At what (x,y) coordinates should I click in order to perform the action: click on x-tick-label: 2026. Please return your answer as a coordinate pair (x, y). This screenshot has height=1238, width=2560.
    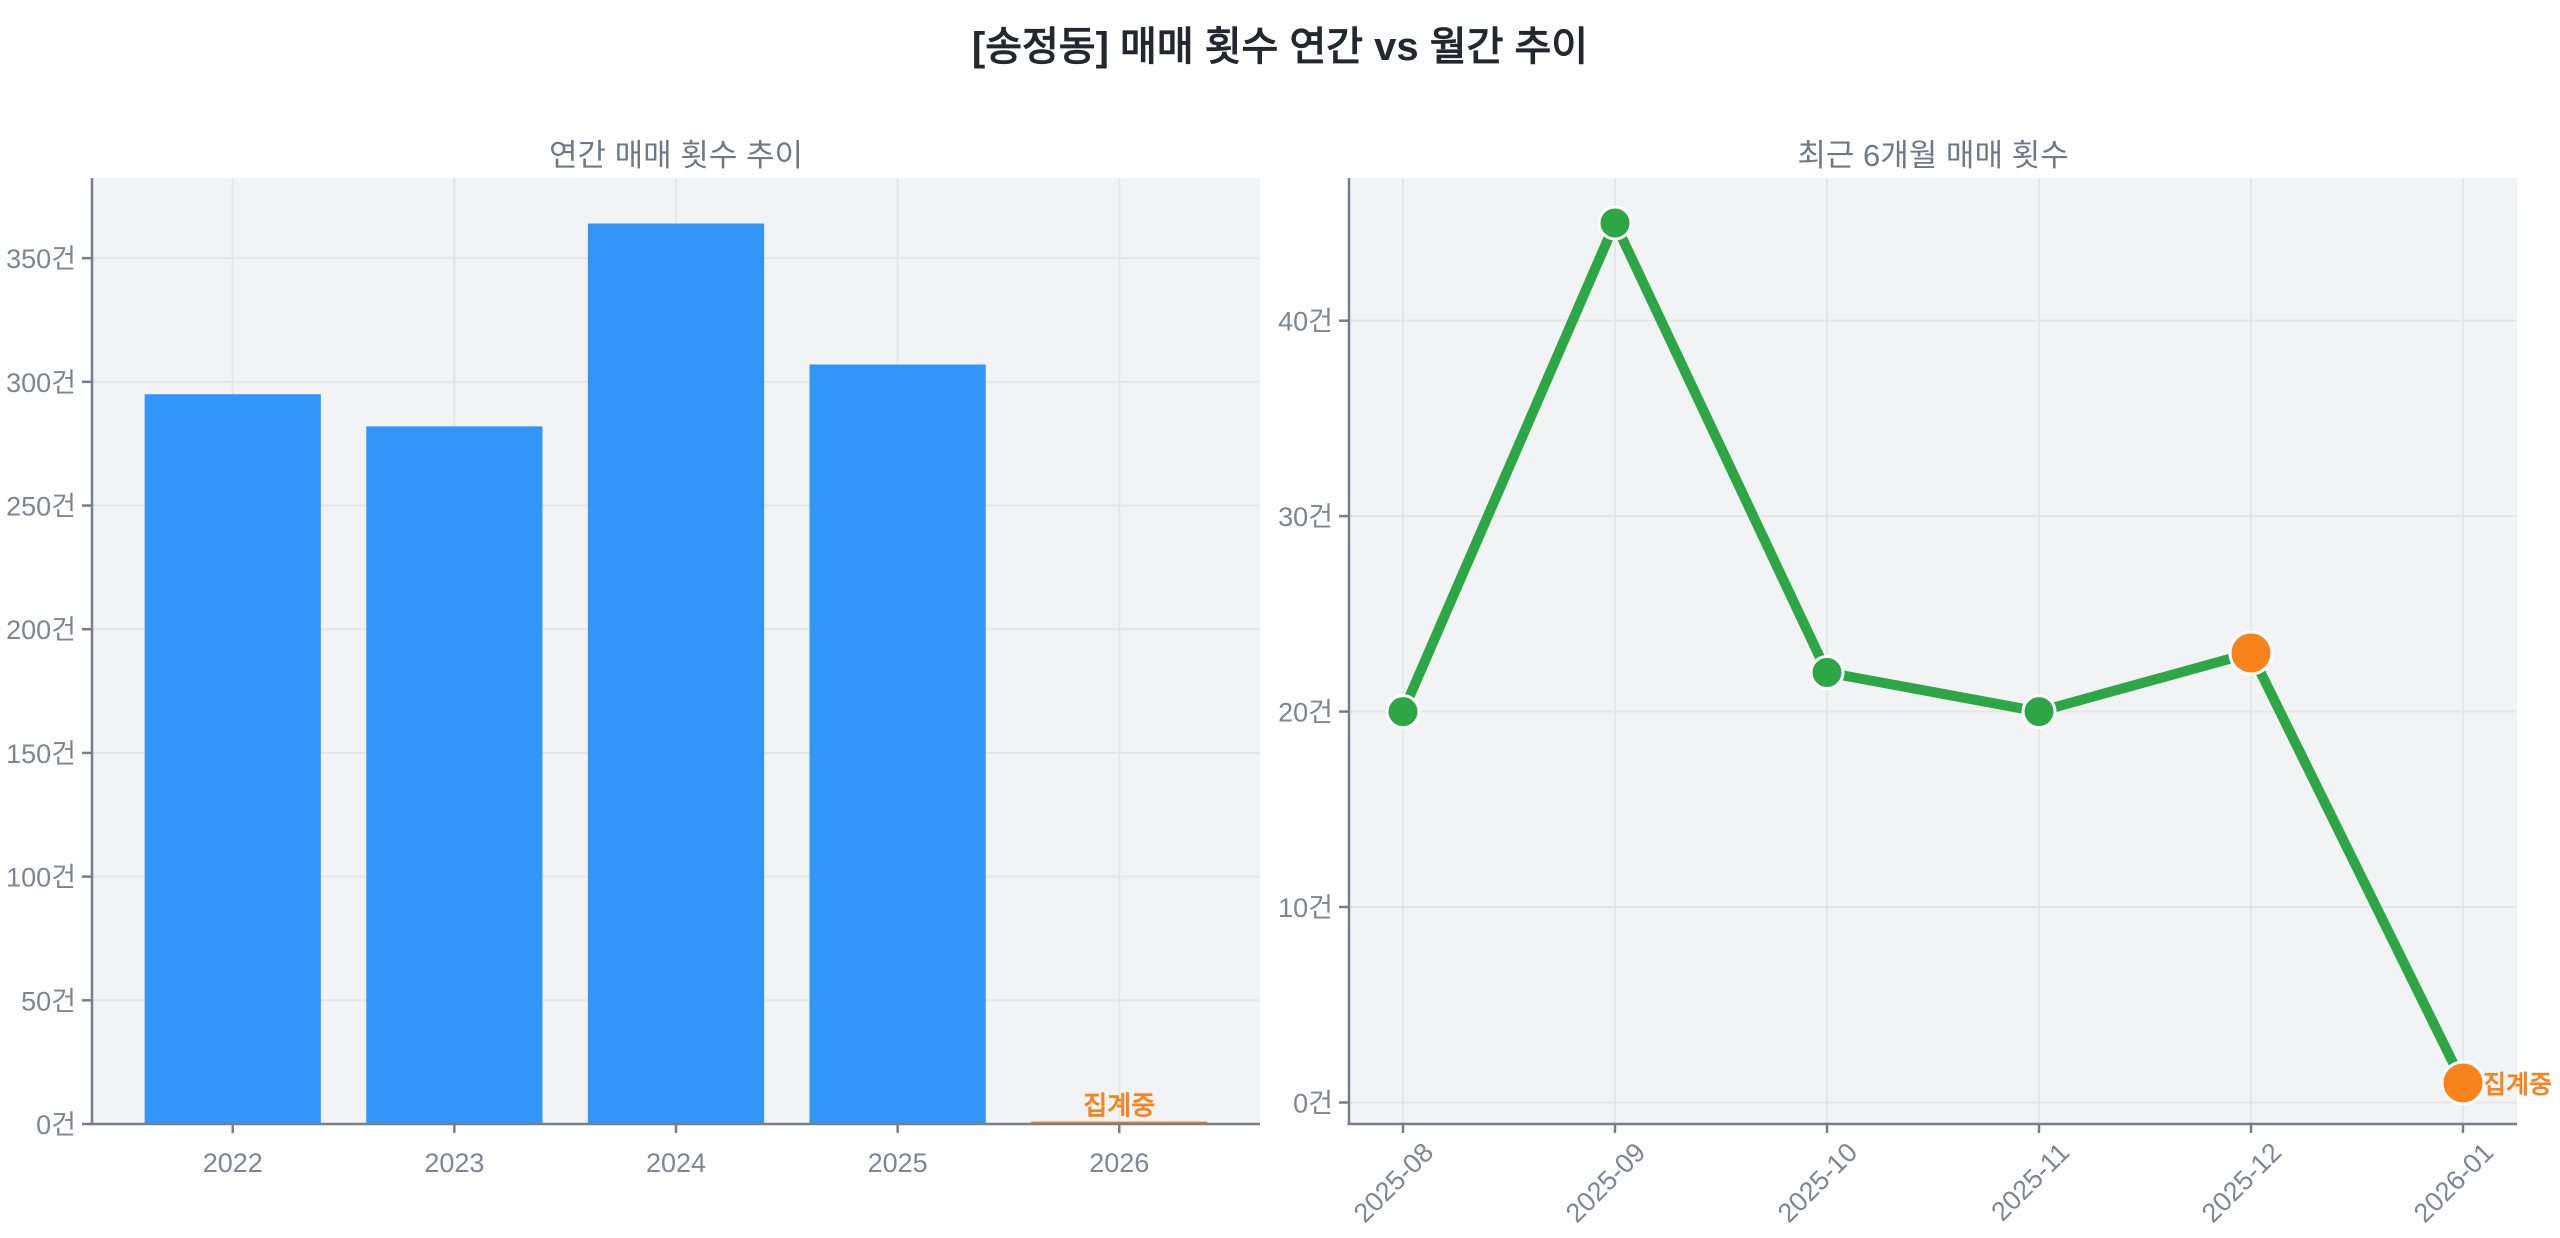
    Looking at the image, I should click on (1119, 1163).